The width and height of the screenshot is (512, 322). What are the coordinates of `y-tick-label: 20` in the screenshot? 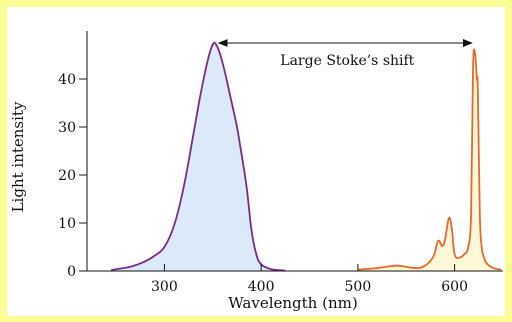 It's located at (67, 176).